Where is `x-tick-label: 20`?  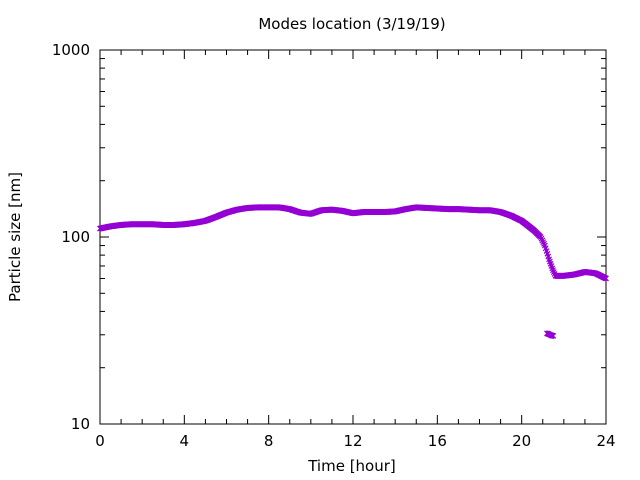
x-tick-label: 20 is located at coordinates (521, 441).